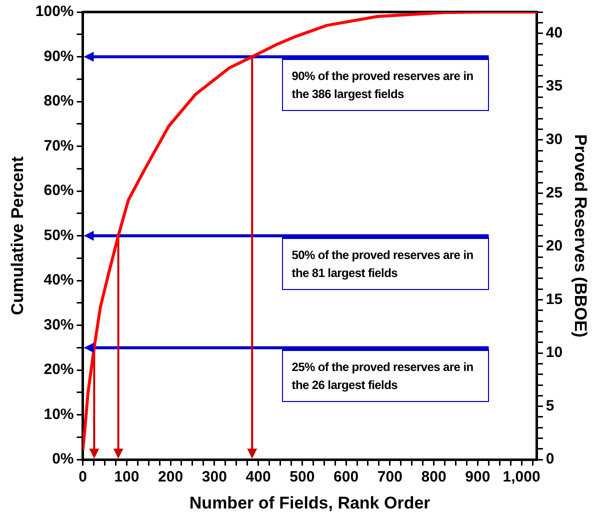 The width and height of the screenshot is (598, 522). Describe the element at coordinates (59, 325) in the screenshot. I see `y-tick-label: 30%` at that location.